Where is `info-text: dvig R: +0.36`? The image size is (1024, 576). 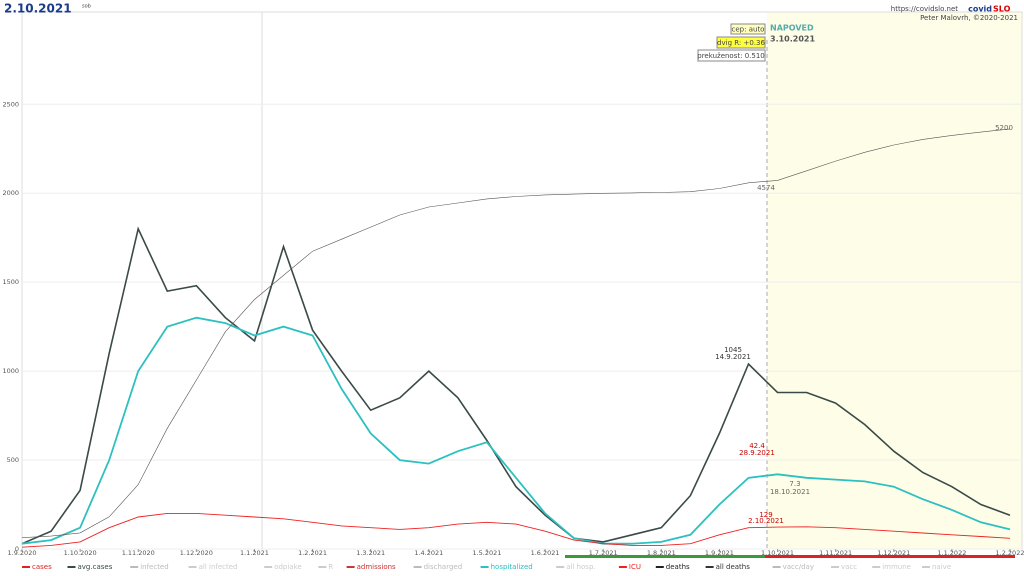
info-text: dvig R: +0.36 is located at coordinates (741, 43).